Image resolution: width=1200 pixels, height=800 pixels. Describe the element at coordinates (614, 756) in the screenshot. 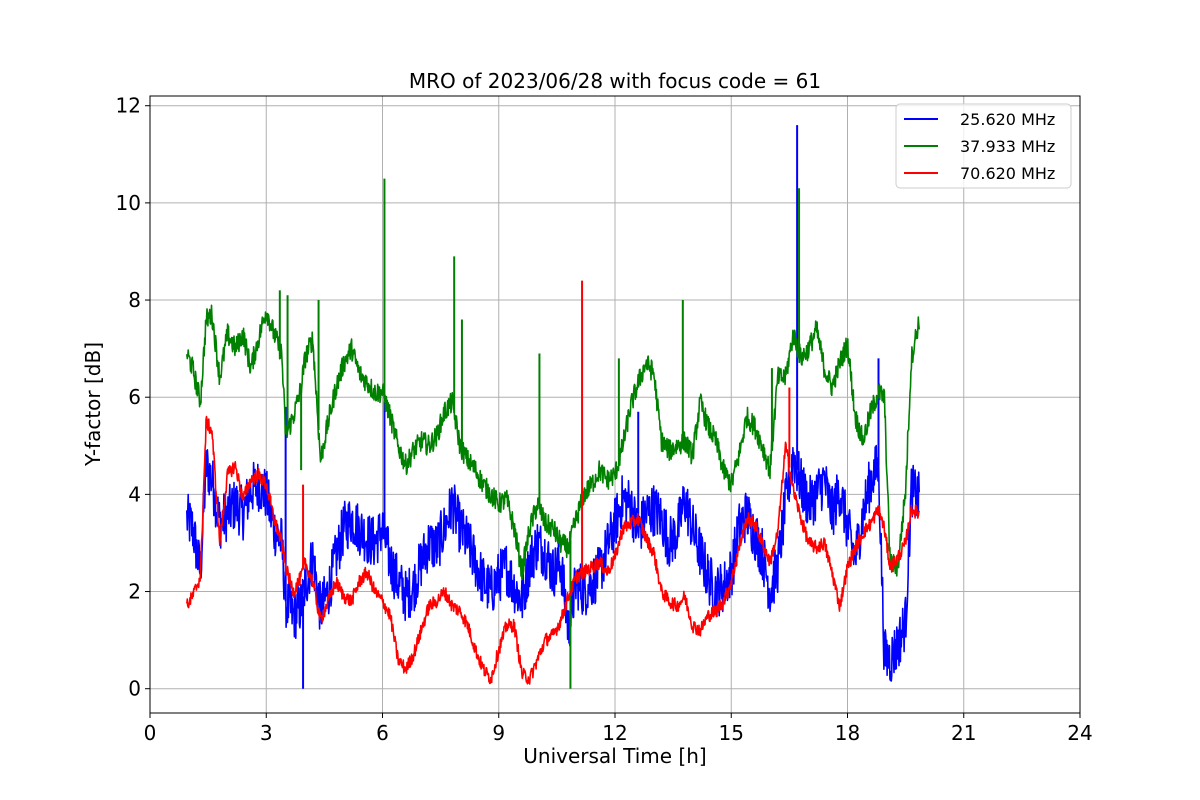

I see `x-axis-label: Universal Time [h]` at that location.